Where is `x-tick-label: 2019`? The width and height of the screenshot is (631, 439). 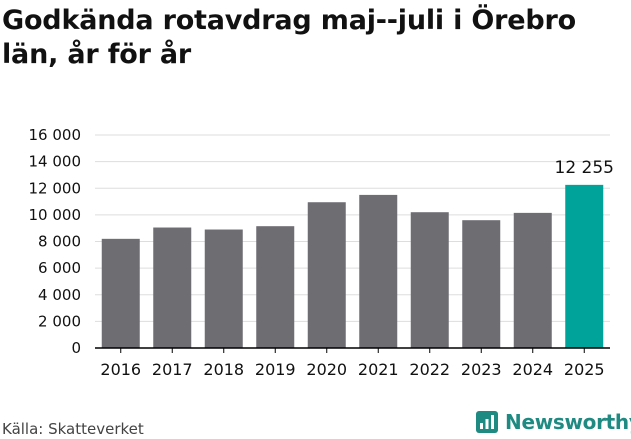
x-tick-label: 2019 is located at coordinates (275, 369).